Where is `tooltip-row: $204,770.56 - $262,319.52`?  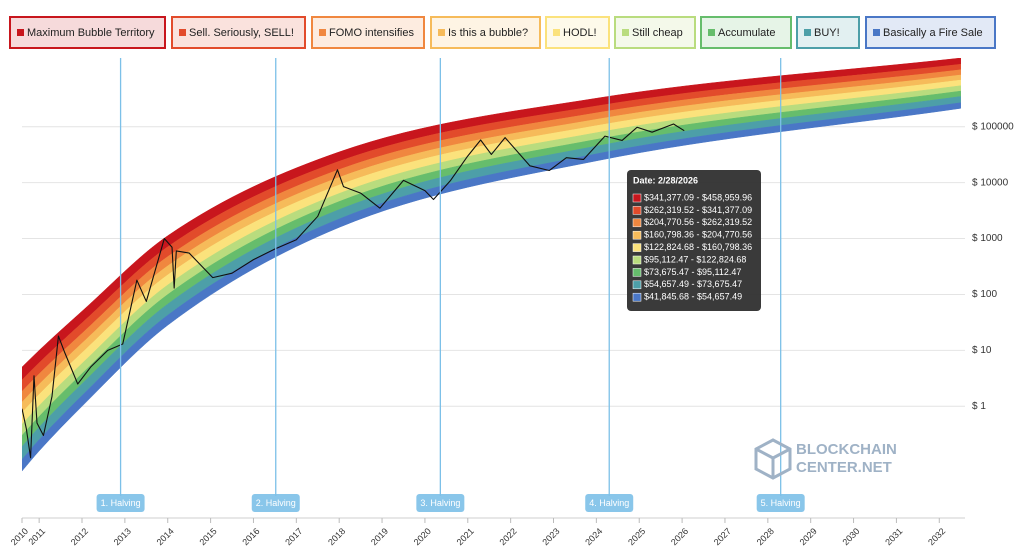
tooltip-row: $204,770.56 - $262,319.52 is located at coordinates (698, 222).